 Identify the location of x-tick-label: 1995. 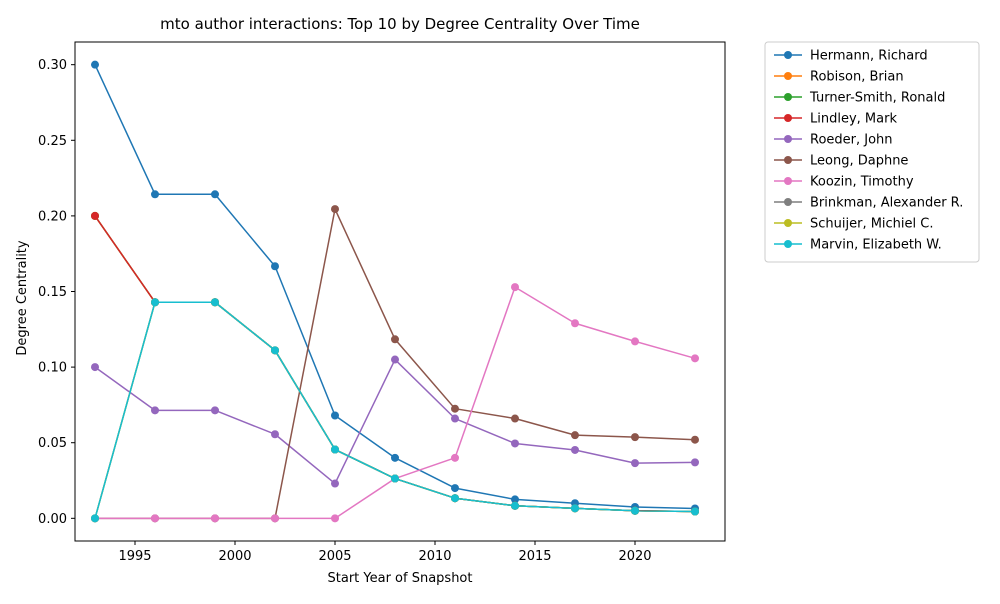
(134, 556).